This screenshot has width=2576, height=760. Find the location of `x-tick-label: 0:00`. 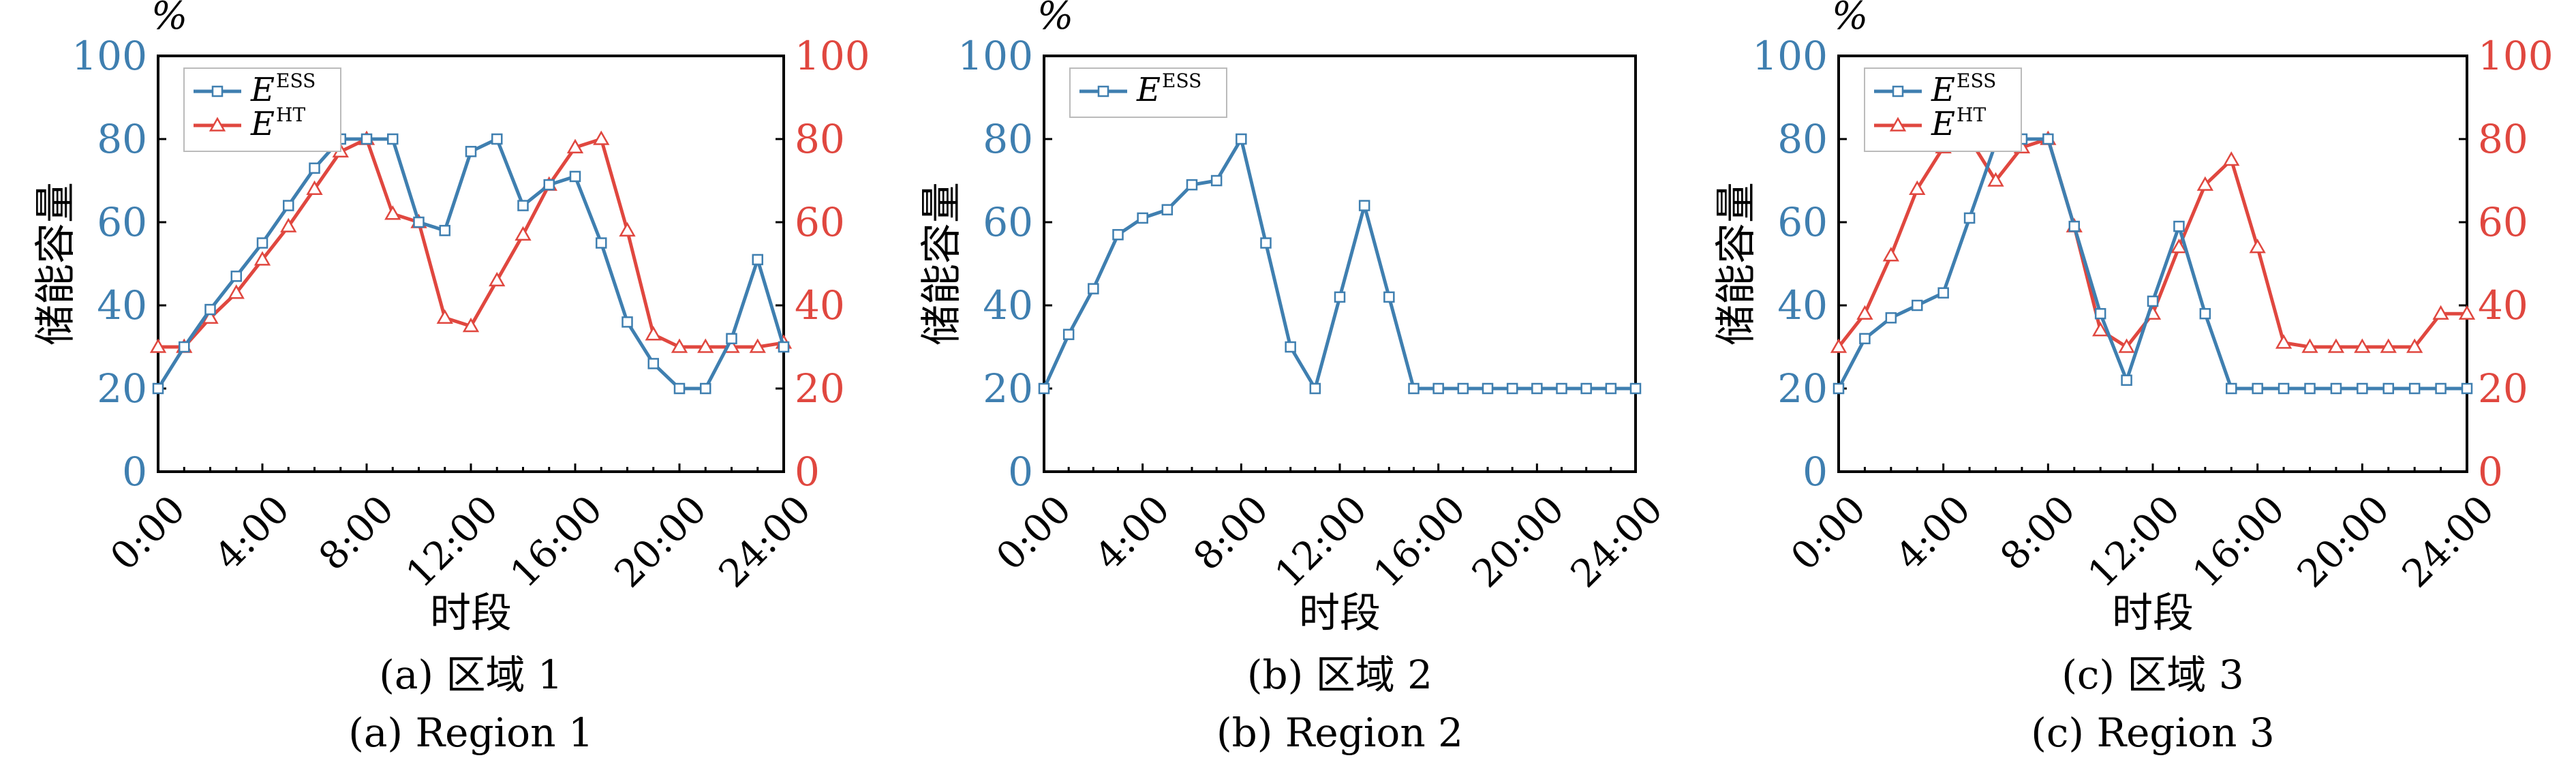

x-tick-label: 0:00 is located at coordinates (148, 533).